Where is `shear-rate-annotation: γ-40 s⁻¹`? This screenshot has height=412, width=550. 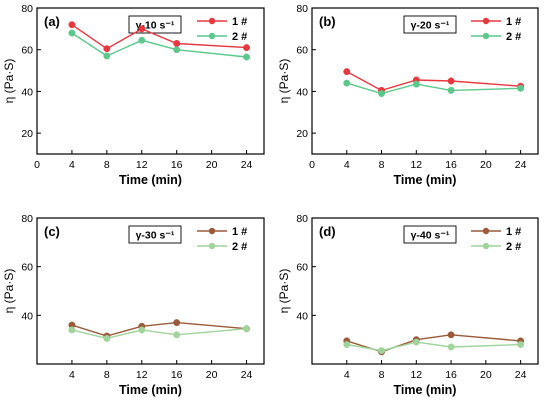 shear-rate-annotation: γ-40 s⁻¹ is located at coordinates (430, 236).